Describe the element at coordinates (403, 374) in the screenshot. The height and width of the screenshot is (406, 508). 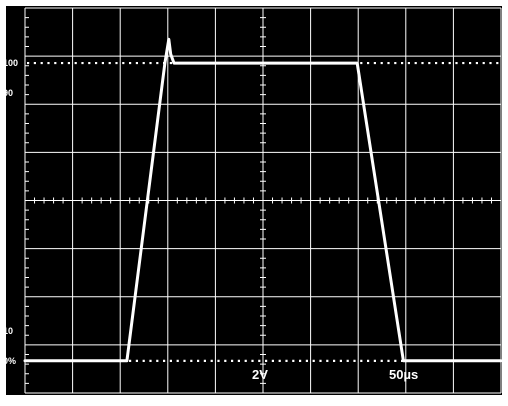
I see `time-per-div-label: 50µs` at that location.